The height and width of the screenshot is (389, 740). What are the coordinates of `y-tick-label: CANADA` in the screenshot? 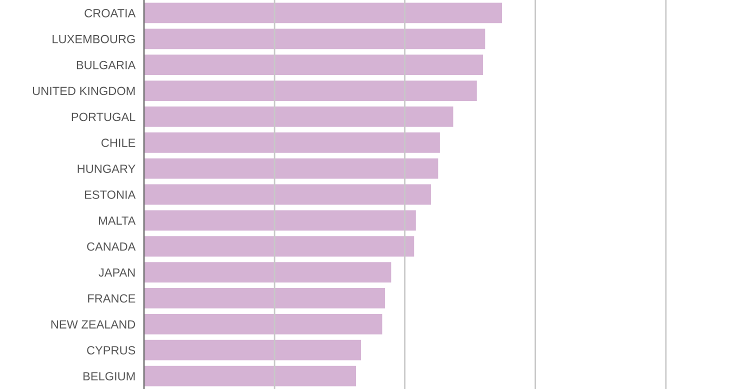 It's located at (111, 246).